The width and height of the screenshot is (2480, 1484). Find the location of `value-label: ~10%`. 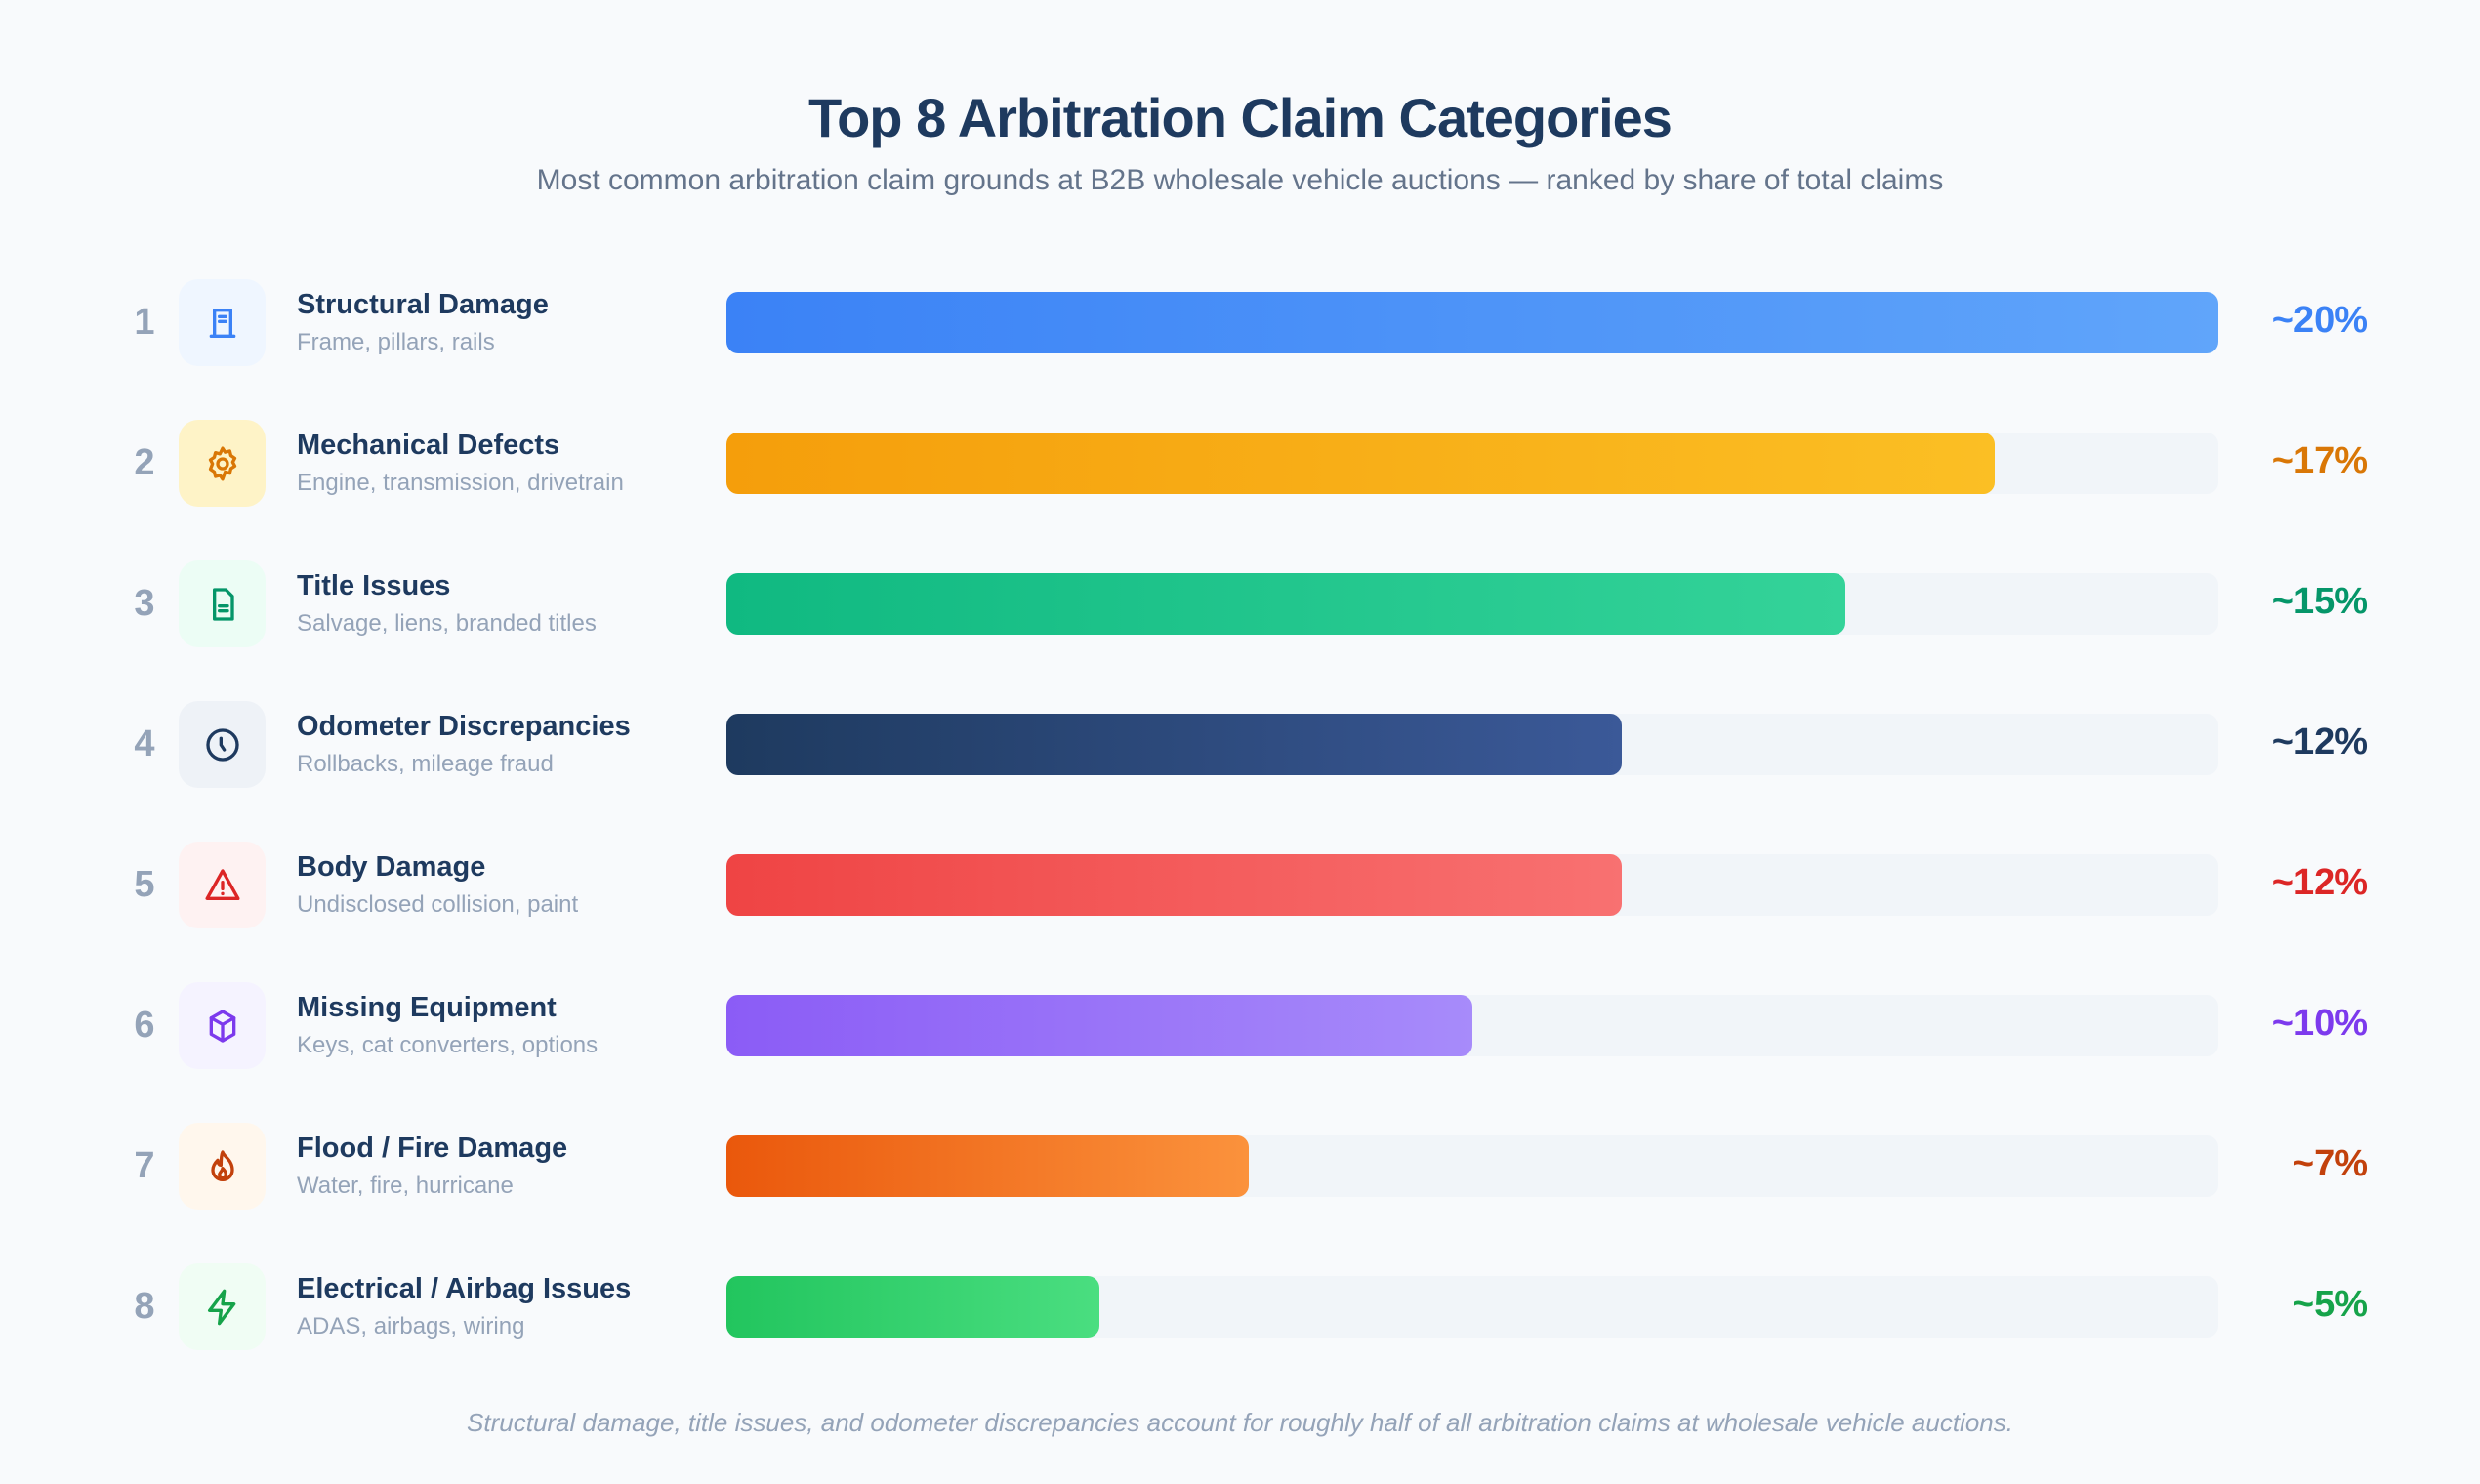

value-label: ~10% is located at coordinates (2319, 1024).